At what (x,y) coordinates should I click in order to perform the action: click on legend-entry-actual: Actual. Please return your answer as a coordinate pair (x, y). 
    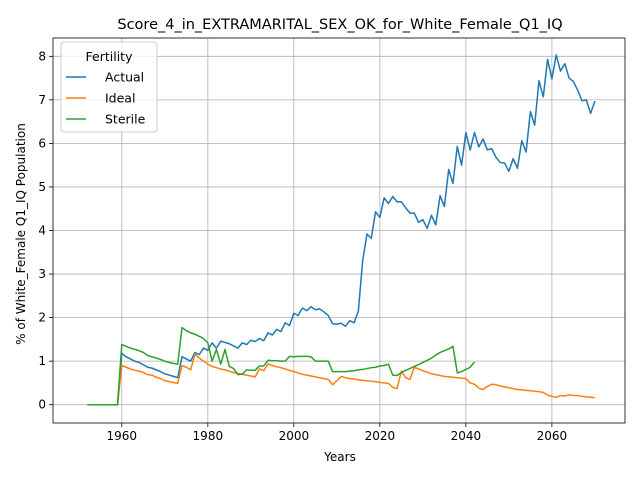
    Looking at the image, I should click on (124, 77).